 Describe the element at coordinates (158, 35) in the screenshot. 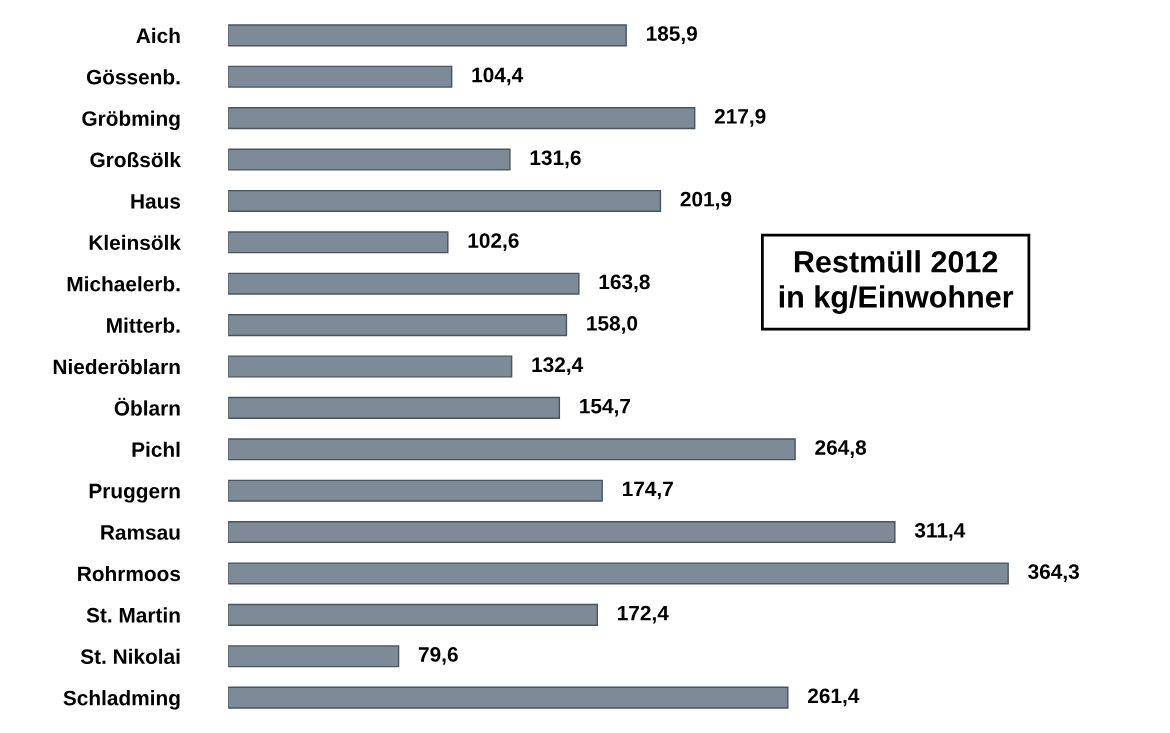

I see `y-tick-label: Aich` at that location.